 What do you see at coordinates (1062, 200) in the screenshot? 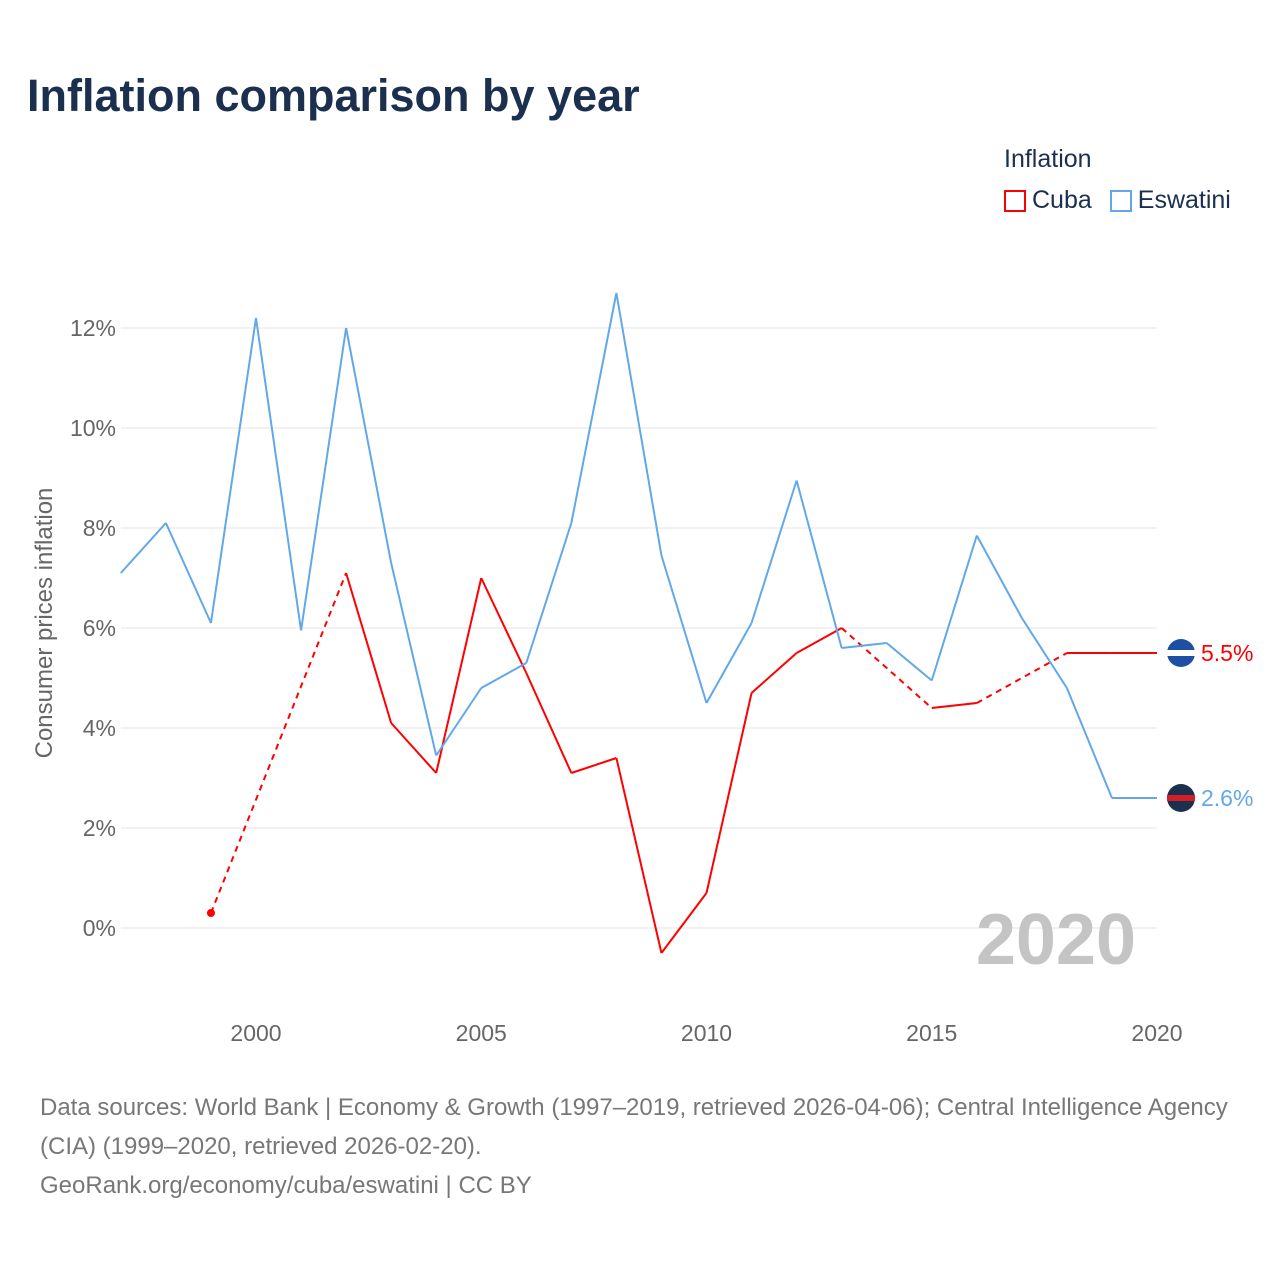
I see `legend-label: Cuba` at bounding box center [1062, 200].